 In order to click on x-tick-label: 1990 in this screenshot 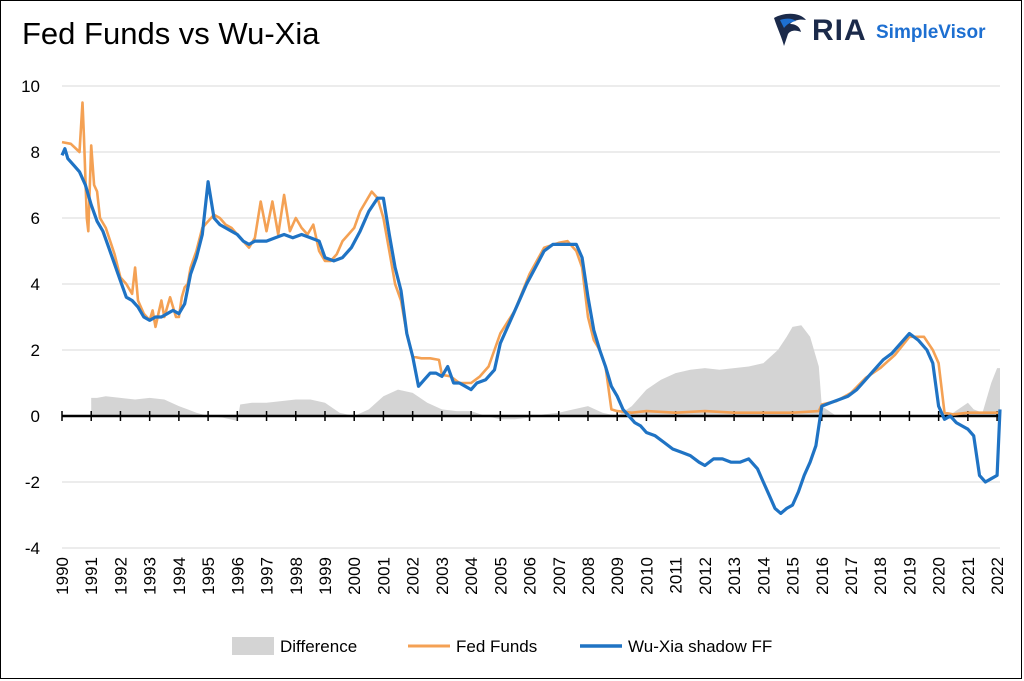, I will do `click(62, 576)`.